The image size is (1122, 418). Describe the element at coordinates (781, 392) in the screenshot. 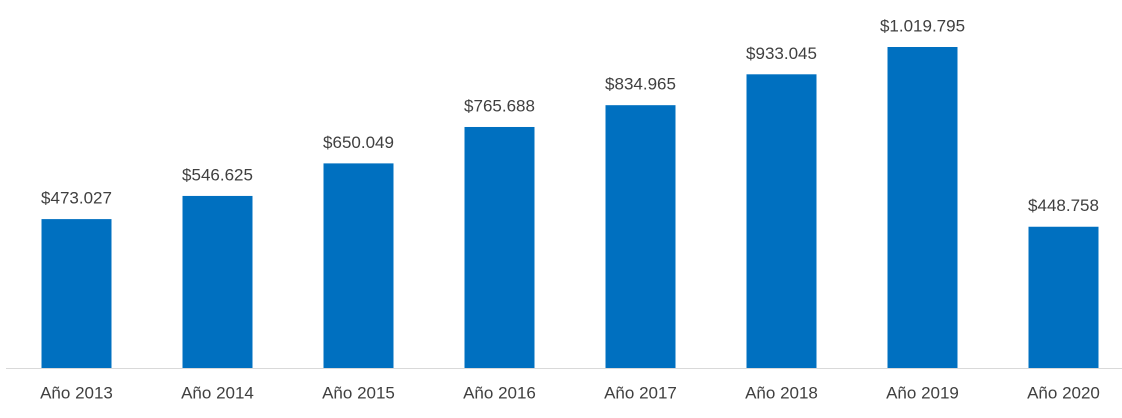

I see `x-tick-label: Año 2018` at that location.